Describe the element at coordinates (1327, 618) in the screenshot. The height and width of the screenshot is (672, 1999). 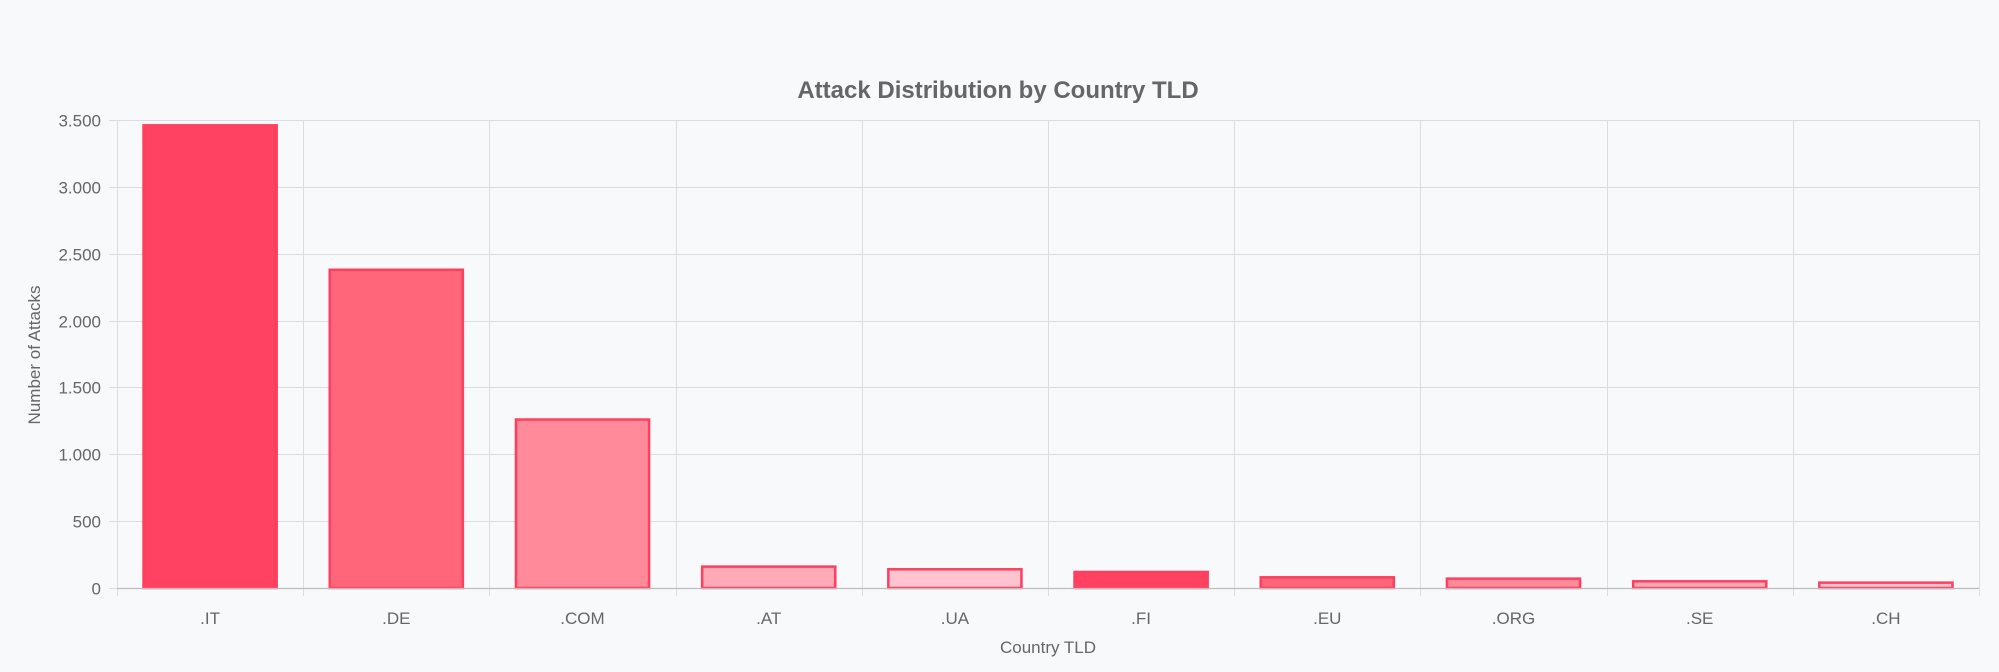
I see `x-tick-label: .EU` at that location.